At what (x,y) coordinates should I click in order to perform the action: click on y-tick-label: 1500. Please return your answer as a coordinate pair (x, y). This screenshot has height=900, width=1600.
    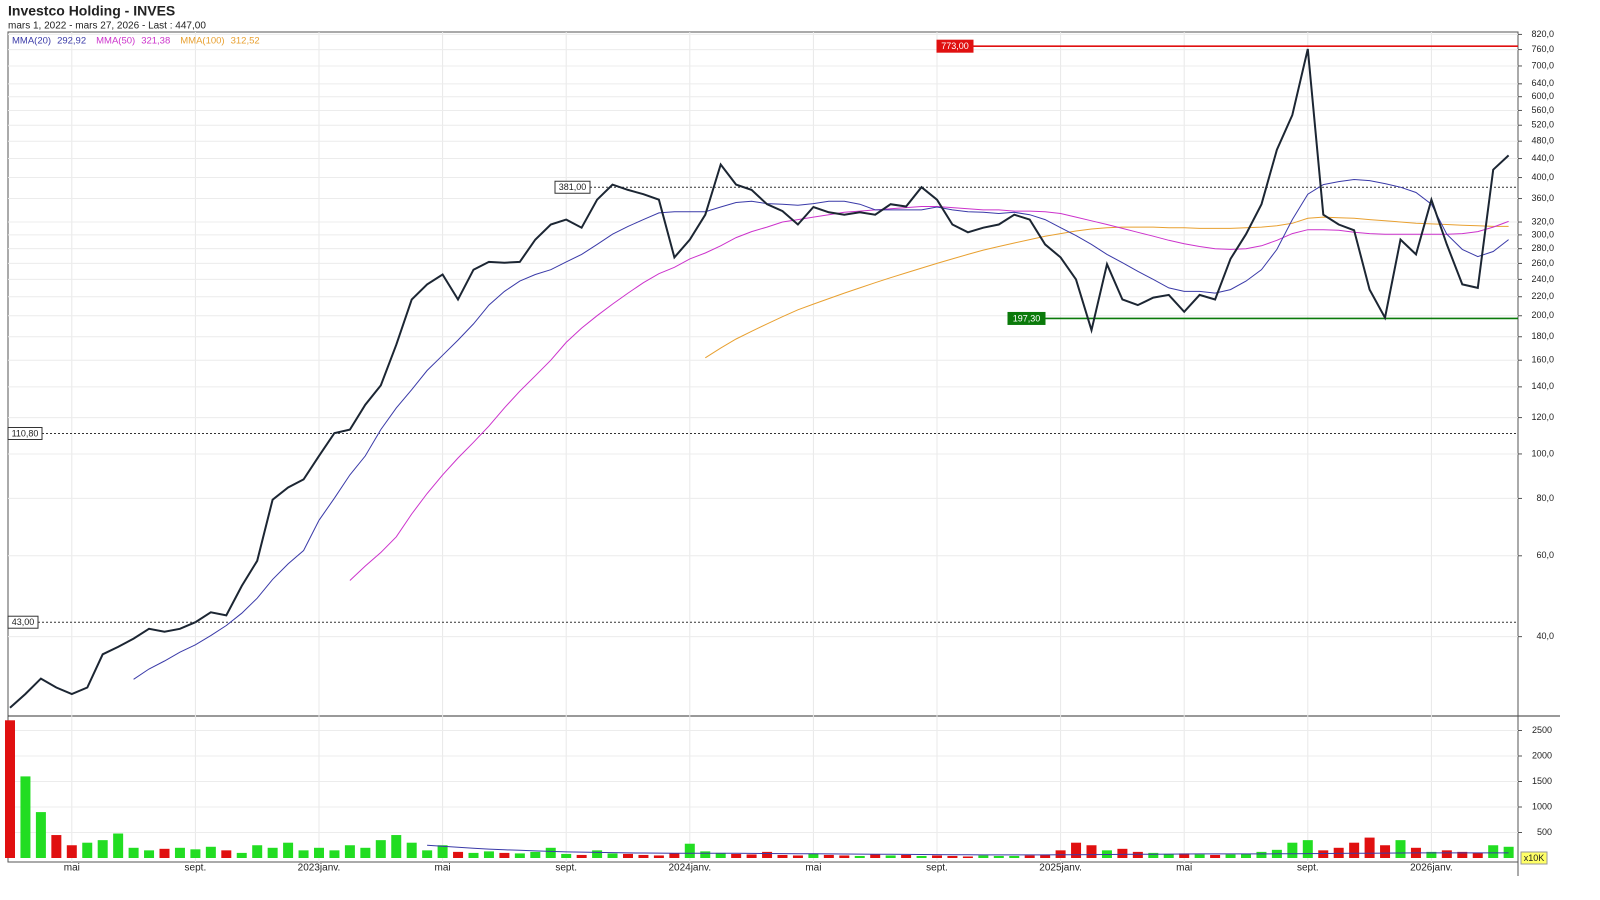
    Looking at the image, I should click on (1542, 781).